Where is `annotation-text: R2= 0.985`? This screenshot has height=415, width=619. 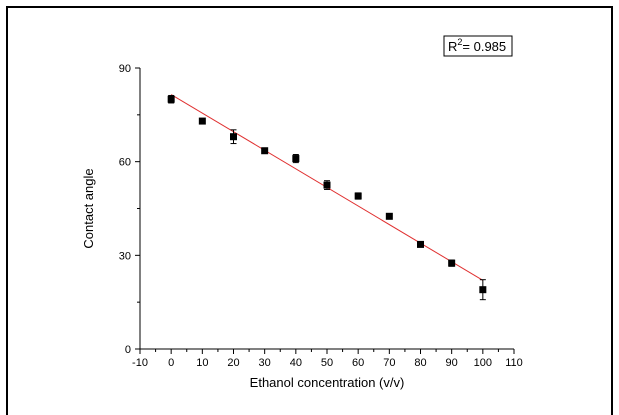 annotation-text: R2= 0.985 is located at coordinates (477, 45).